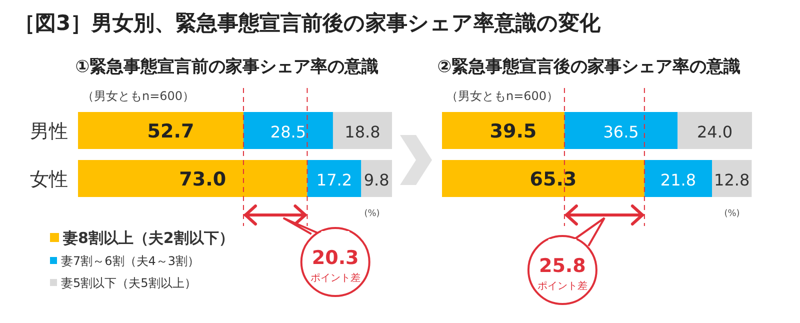  What do you see at coordinates (335, 258) in the screenshot?
I see `text: 20.3` at bounding box center [335, 258].